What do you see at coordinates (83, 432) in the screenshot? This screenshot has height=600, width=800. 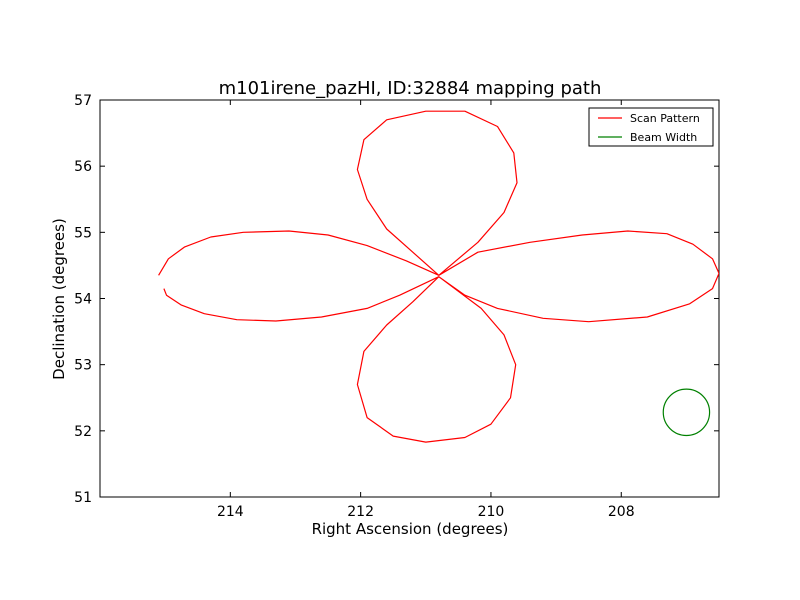 I see `y-tick-label: 52` at bounding box center [83, 432].